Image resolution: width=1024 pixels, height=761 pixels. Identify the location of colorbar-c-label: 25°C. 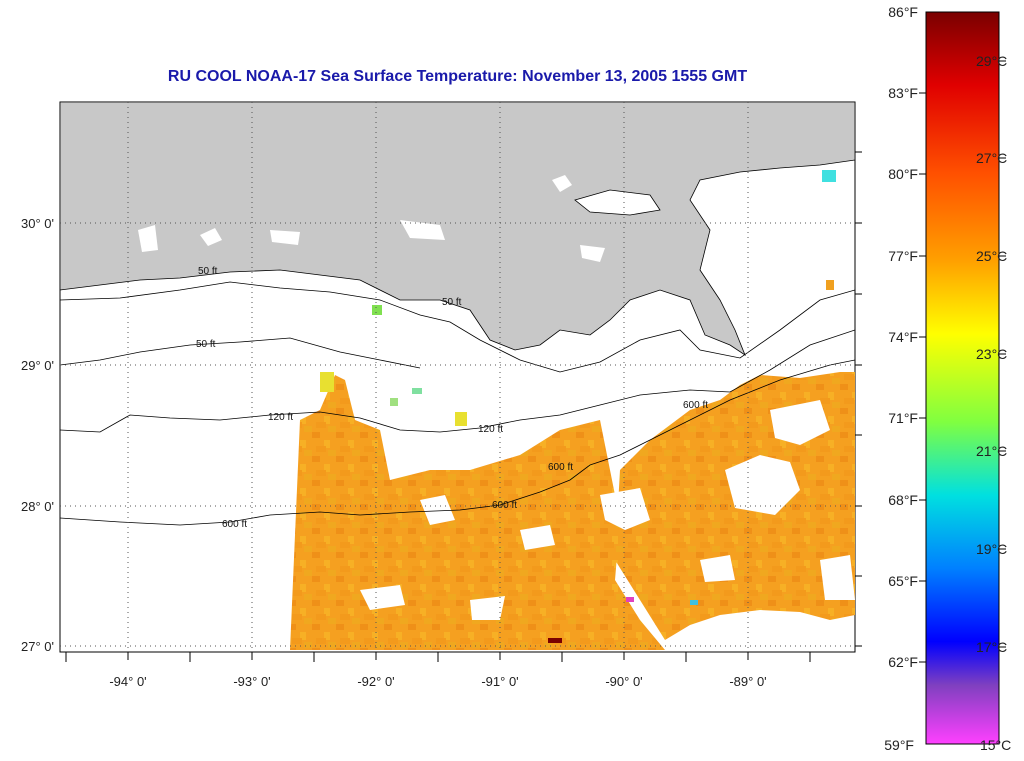
(991, 256).